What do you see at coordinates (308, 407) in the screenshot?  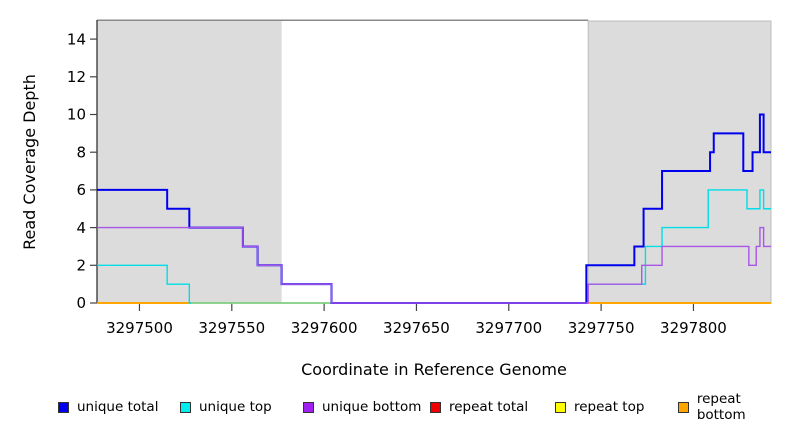 I see `legend-swatch-unique-bottom` at bounding box center [308, 407].